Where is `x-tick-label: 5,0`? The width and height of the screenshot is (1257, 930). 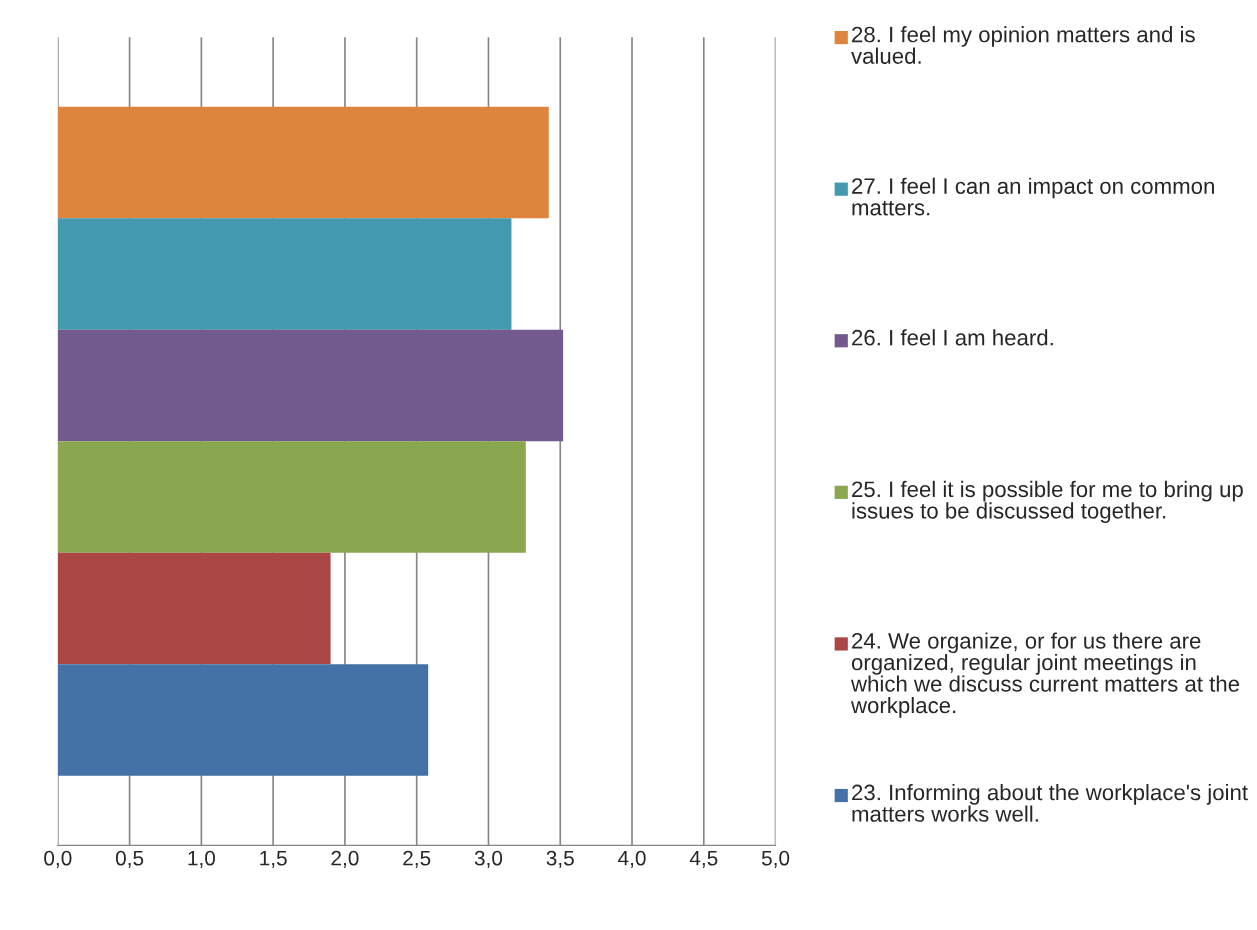 x-tick-label: 5,0 is located at coordinates (775, 859).